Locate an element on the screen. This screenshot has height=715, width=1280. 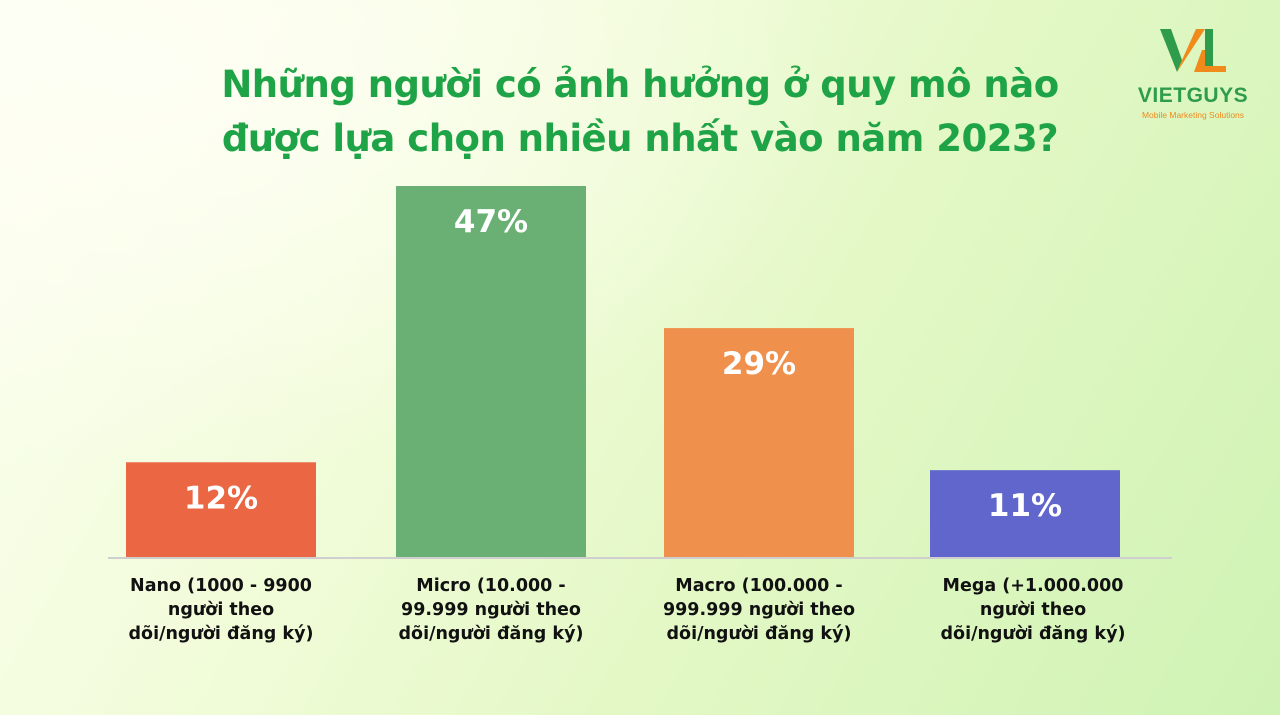
category-label-line: 999.999 người theo is located at coordinates (759, 610).